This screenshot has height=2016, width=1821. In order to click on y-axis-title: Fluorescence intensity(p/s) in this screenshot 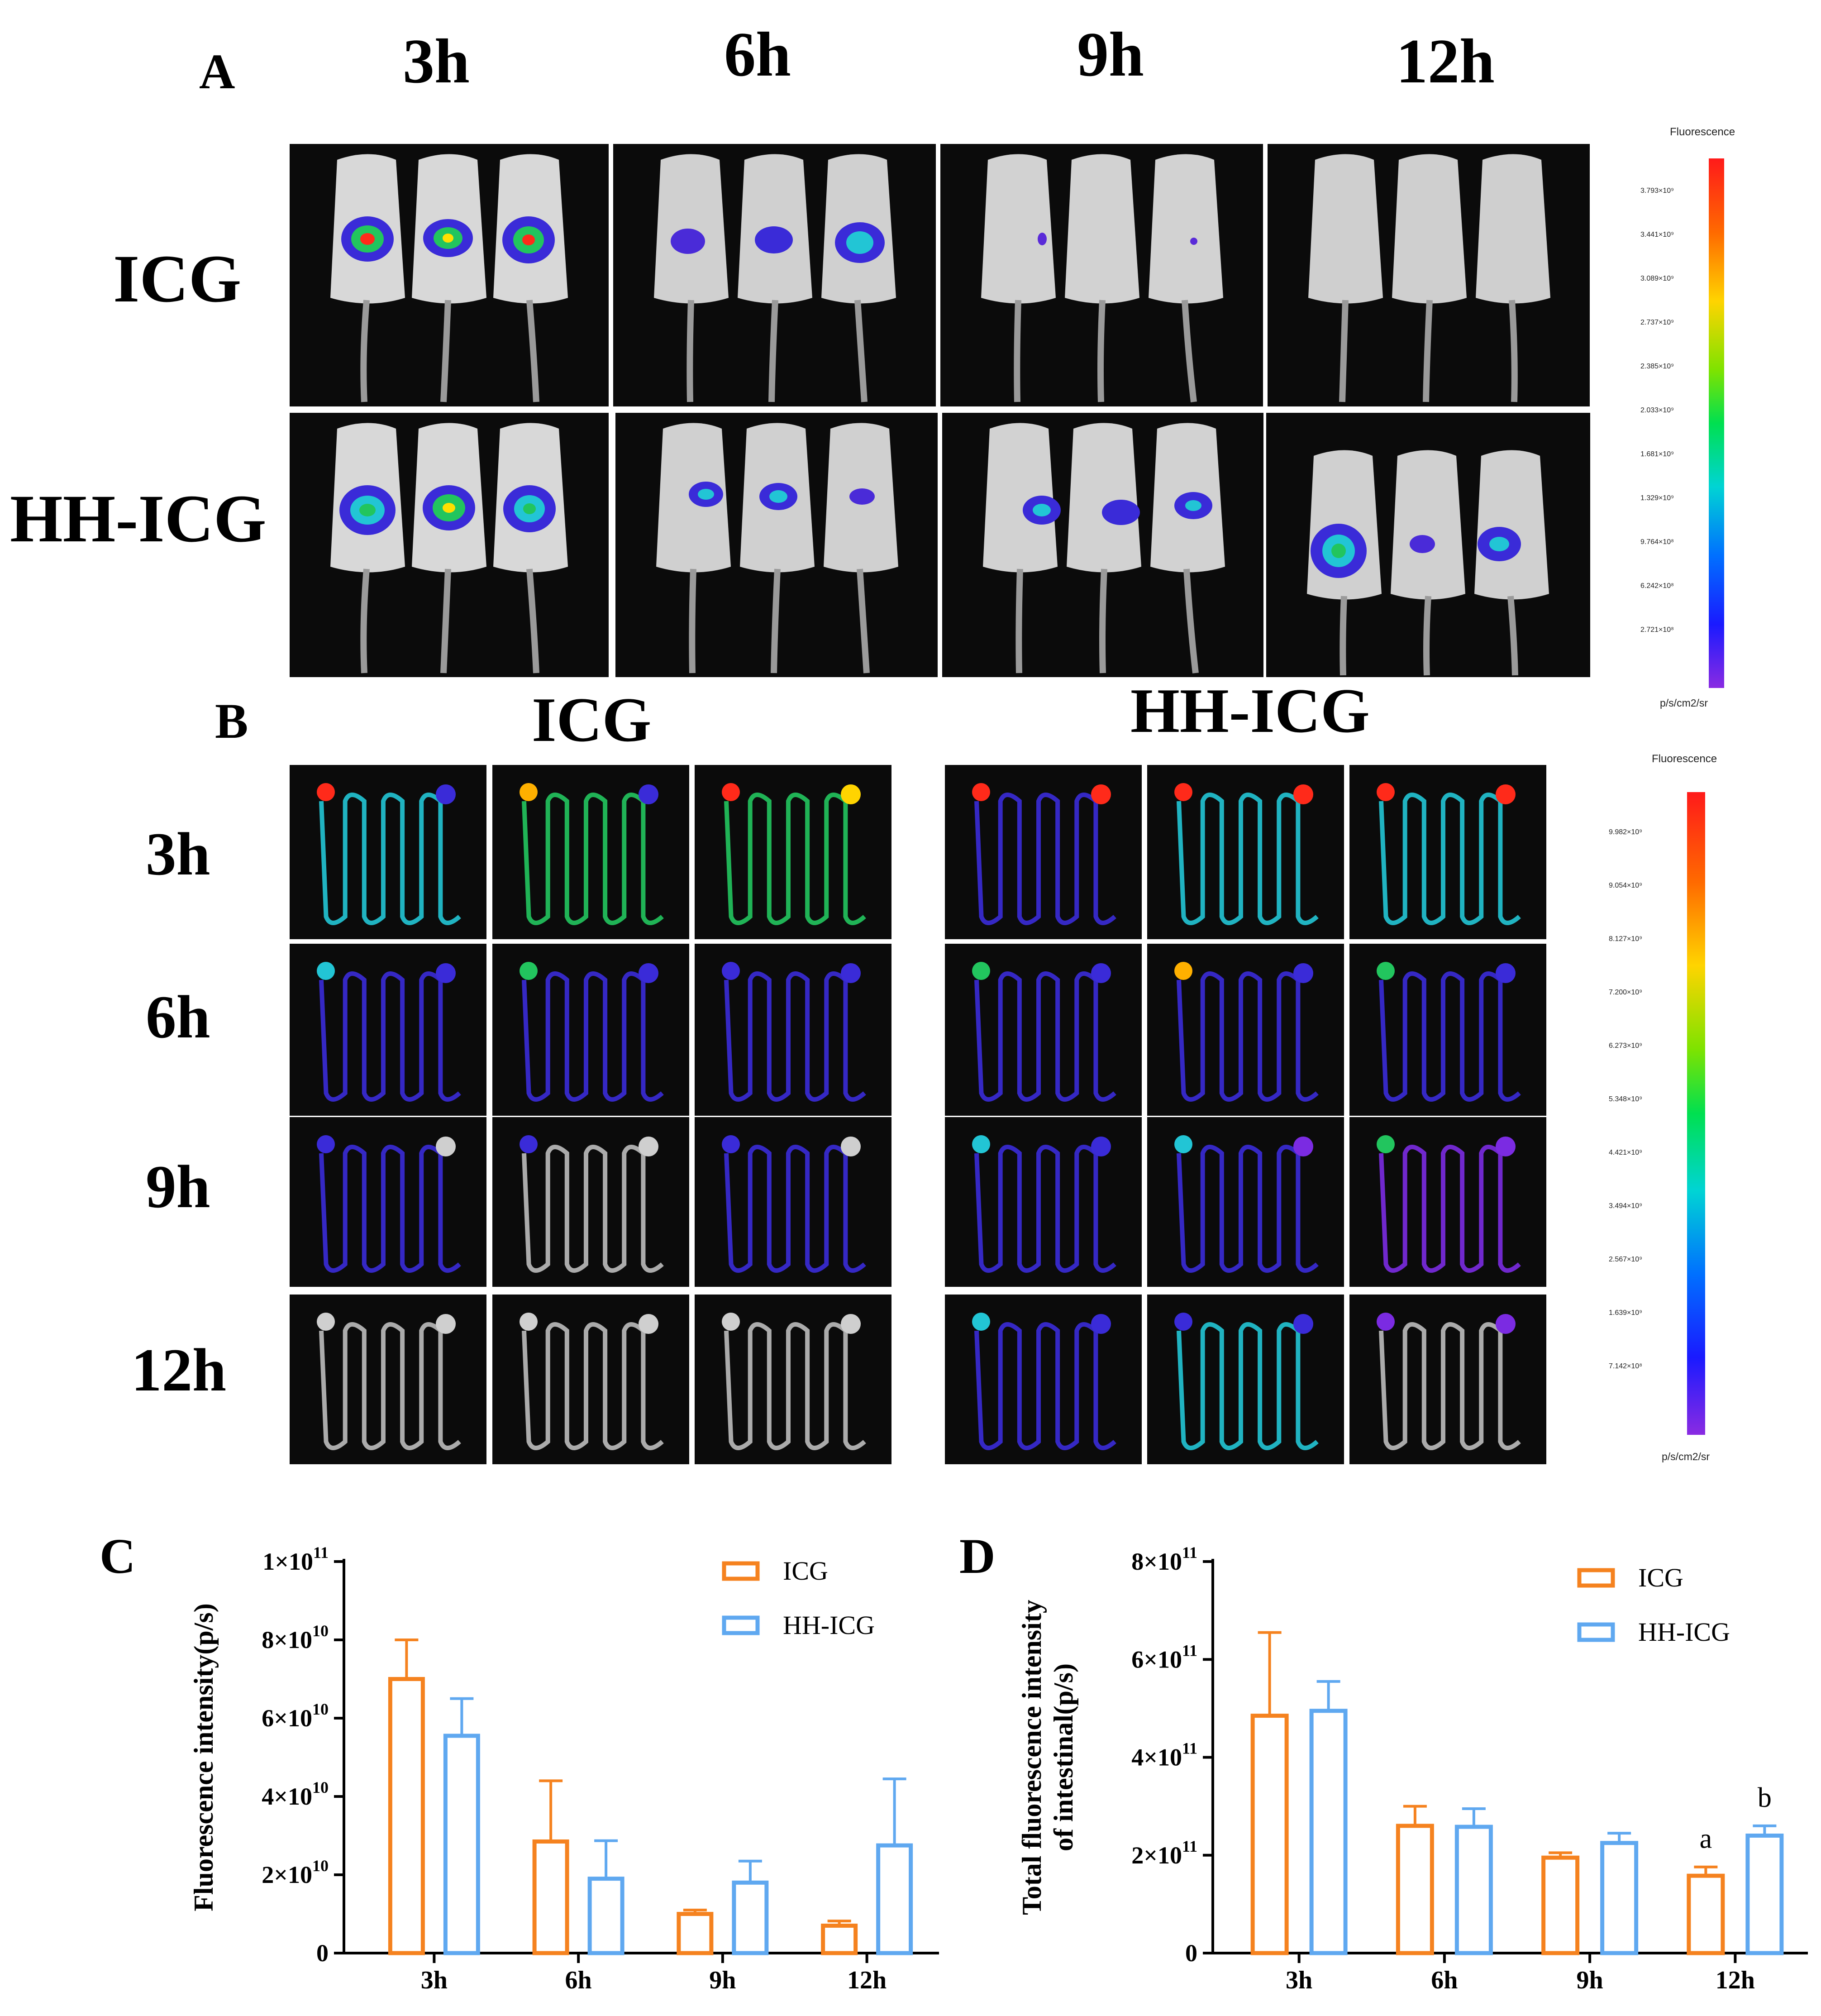, I will do `click(204, 1757)`.